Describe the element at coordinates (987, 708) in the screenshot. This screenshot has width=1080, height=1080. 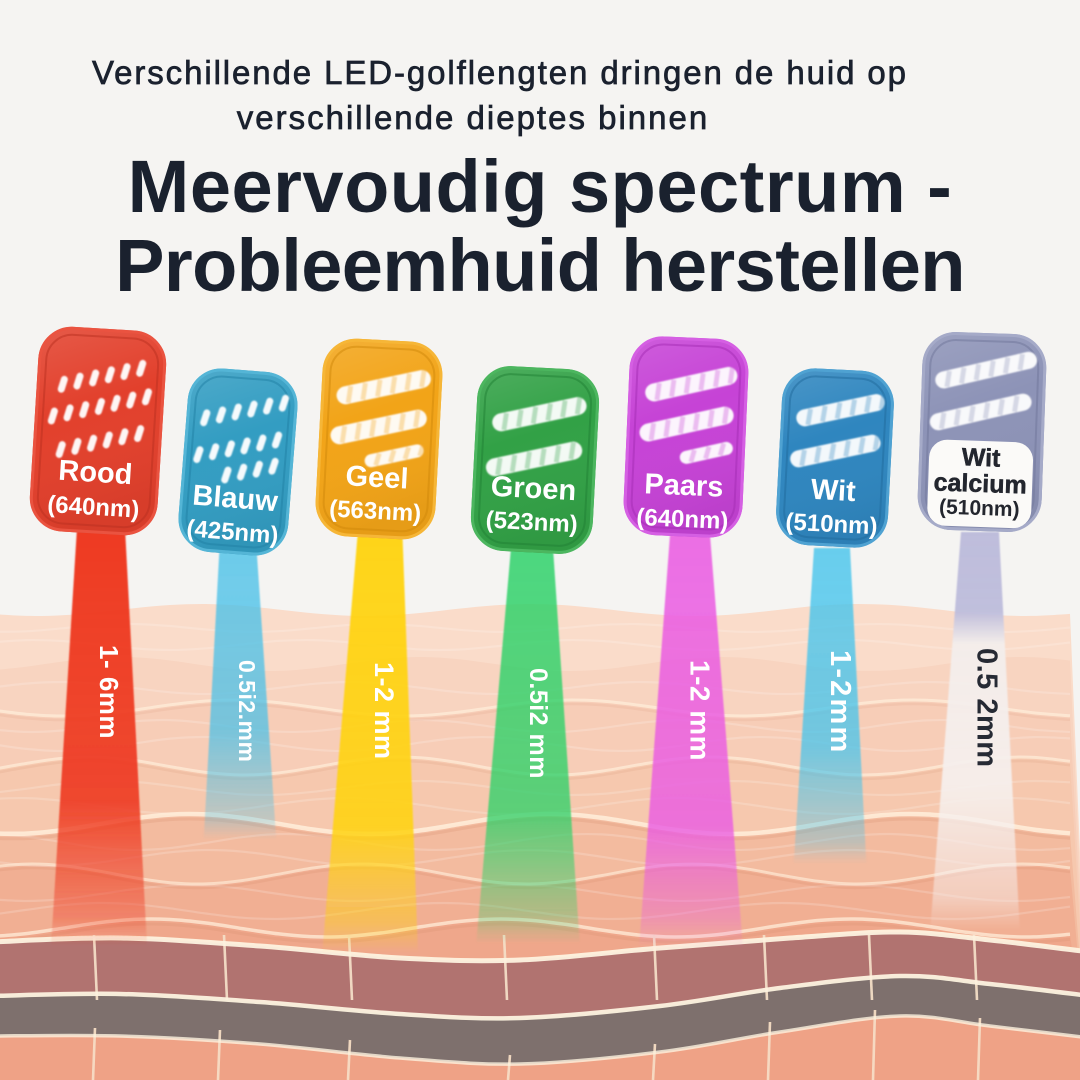
I see `svg-text: 0.5 2mm` at that location.